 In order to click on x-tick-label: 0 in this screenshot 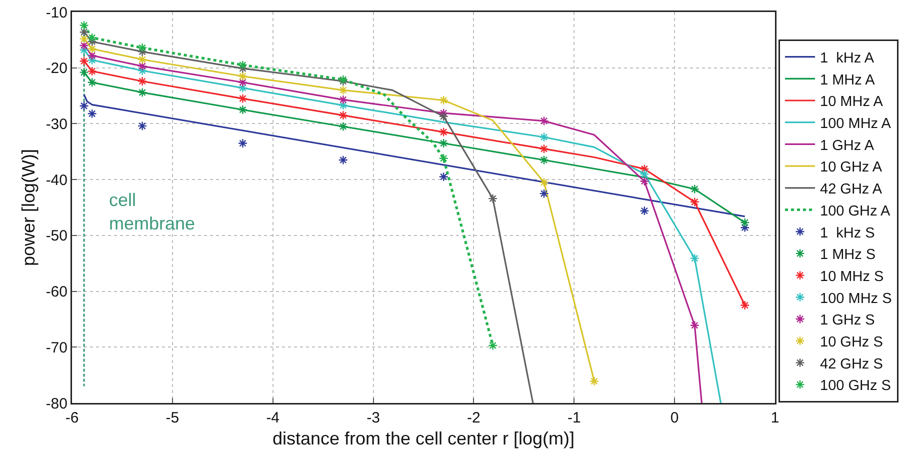, I will do `click(674, 418)`.